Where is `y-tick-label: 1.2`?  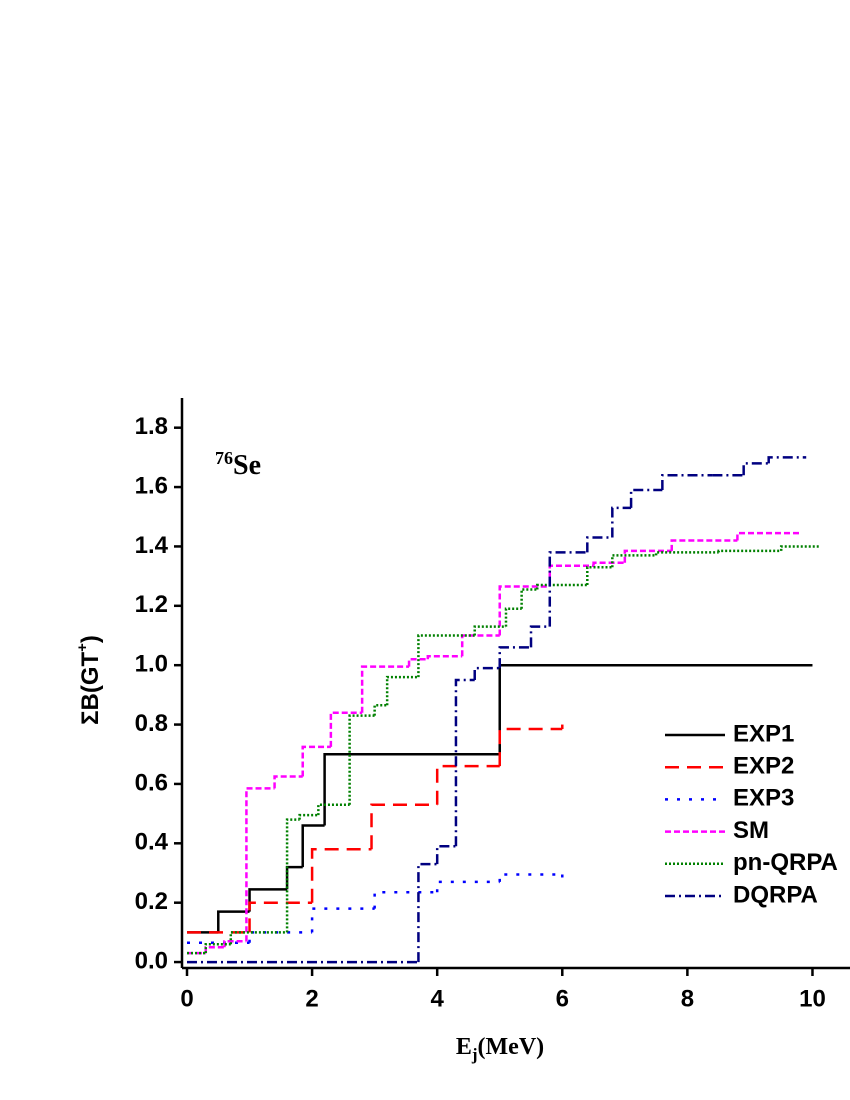 y-tick-label: 1.2 is located at coordinates (151, 604).